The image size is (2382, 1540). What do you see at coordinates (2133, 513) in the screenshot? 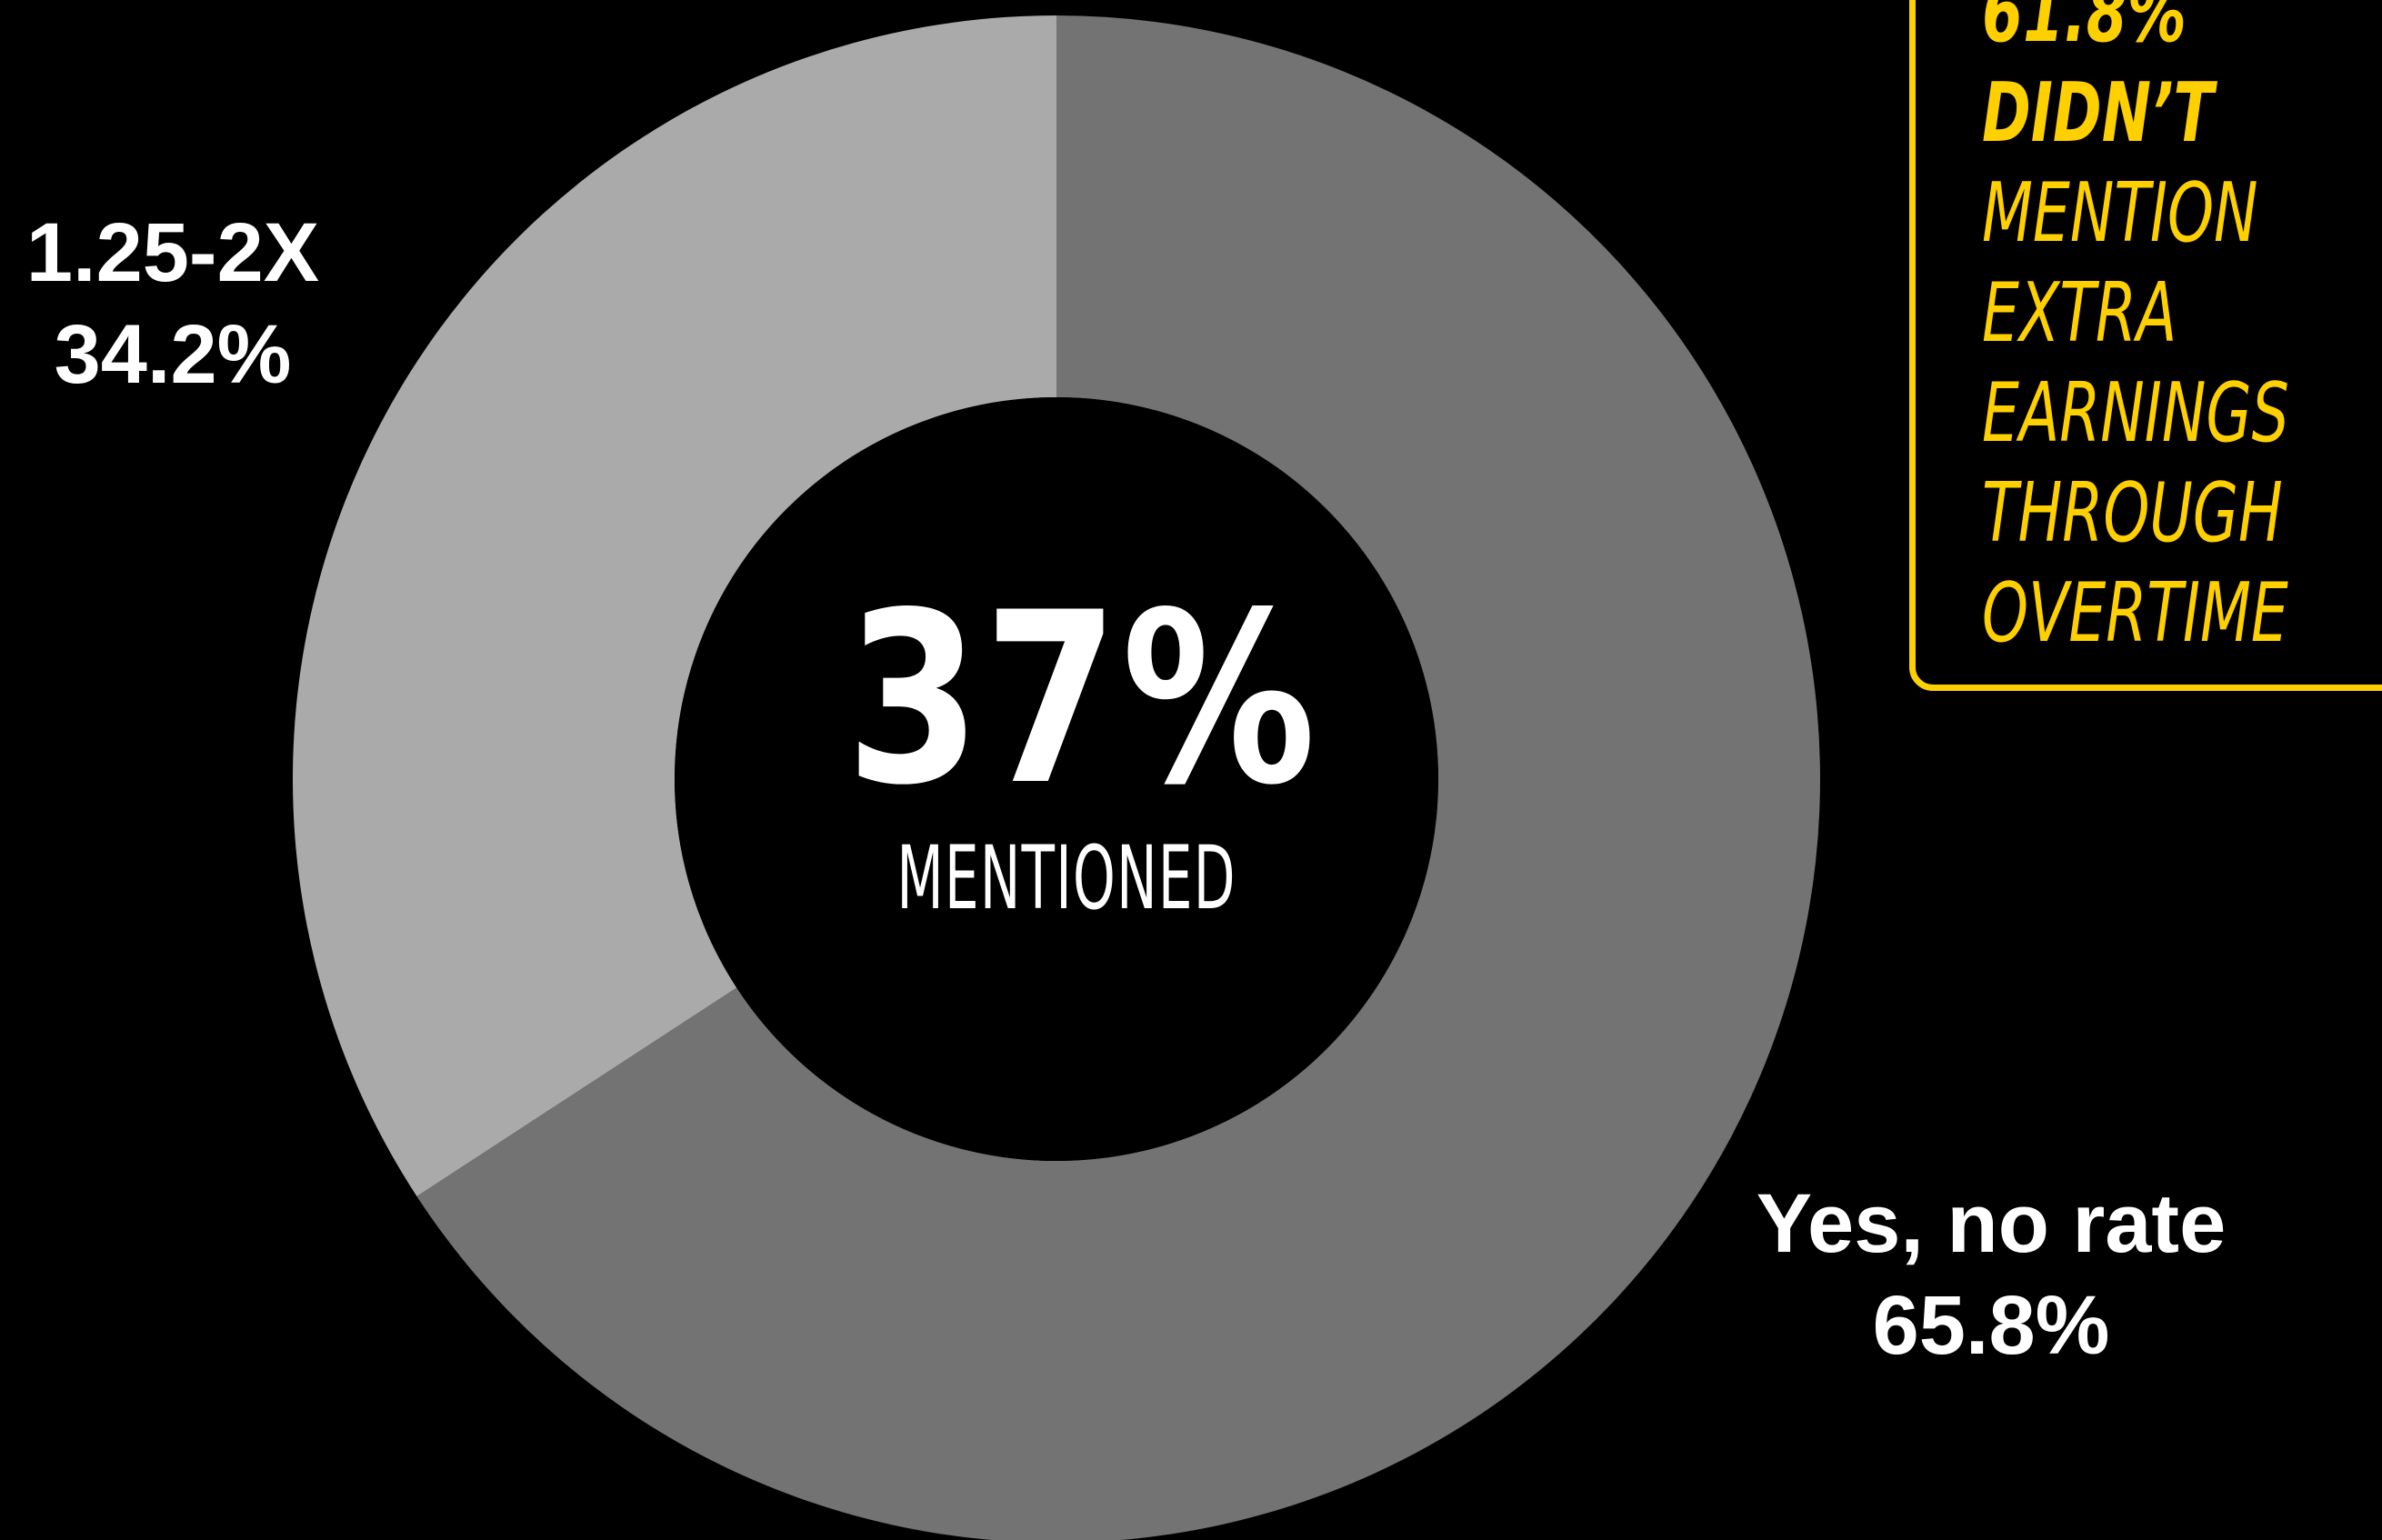
I see `callout-line-through: THROUGH` at bounding box center [2133, 513].